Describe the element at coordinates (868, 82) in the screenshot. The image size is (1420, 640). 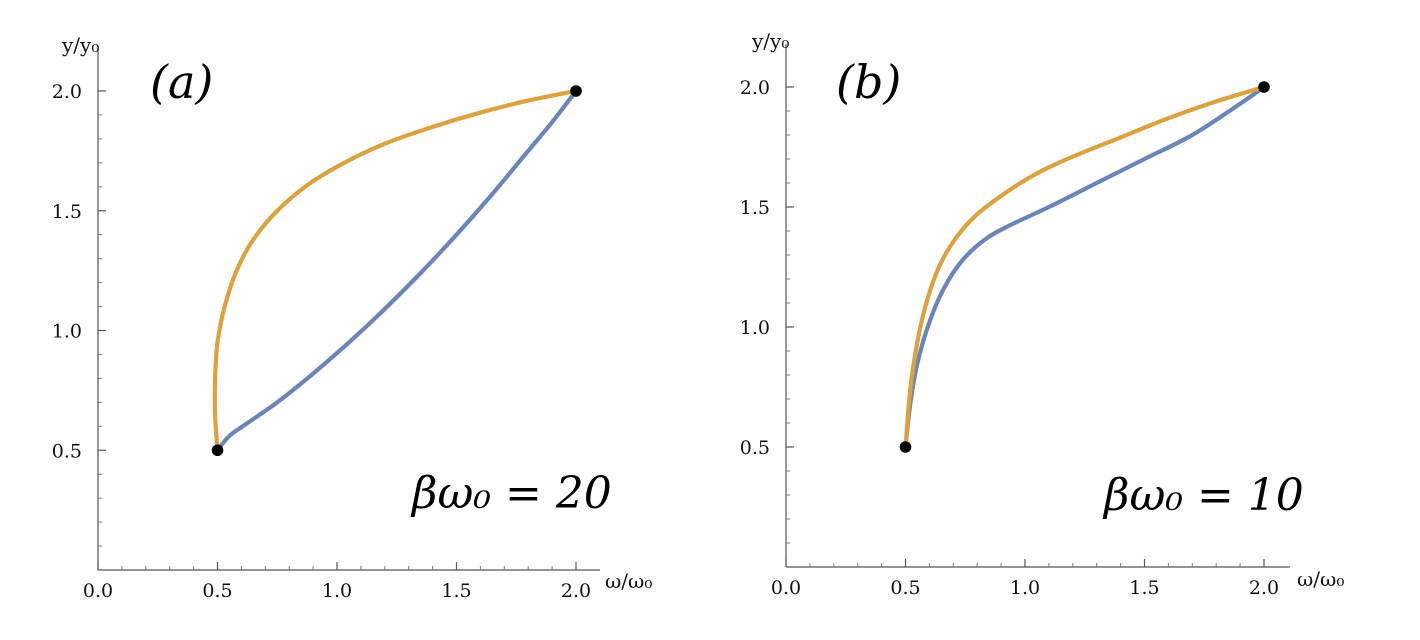
I see `panel-label: (b)` at that location.